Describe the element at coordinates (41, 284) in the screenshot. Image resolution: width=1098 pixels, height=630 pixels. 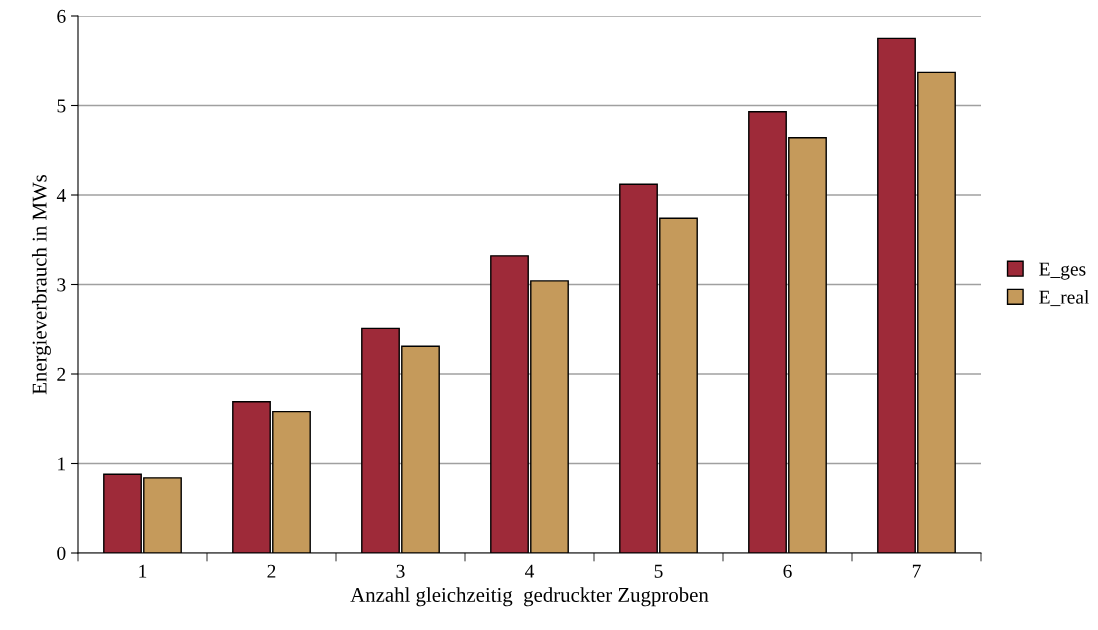
I see `y-axis-title: Energieverbrauch in MWs` at that location.